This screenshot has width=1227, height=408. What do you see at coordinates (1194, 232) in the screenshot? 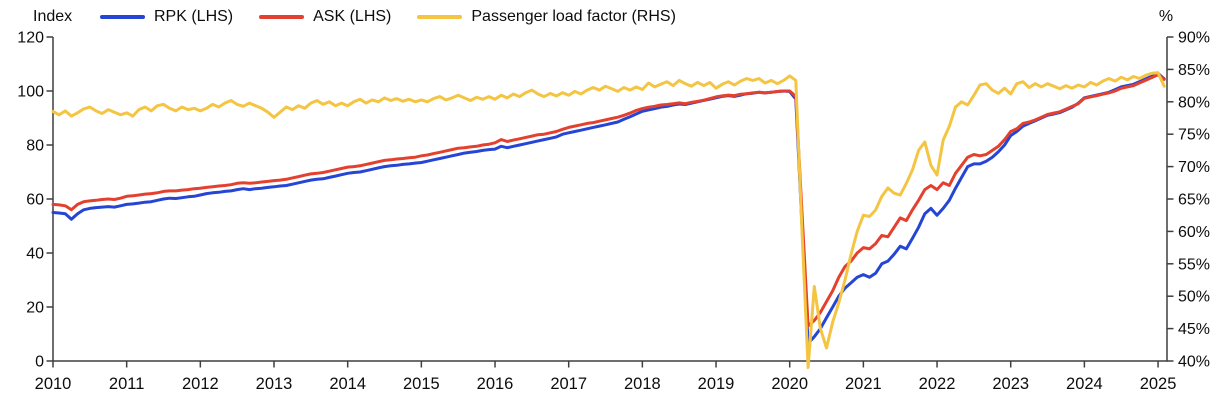
I see `right-axis-tick-label: 60%` at bounding box center [1194, 232].